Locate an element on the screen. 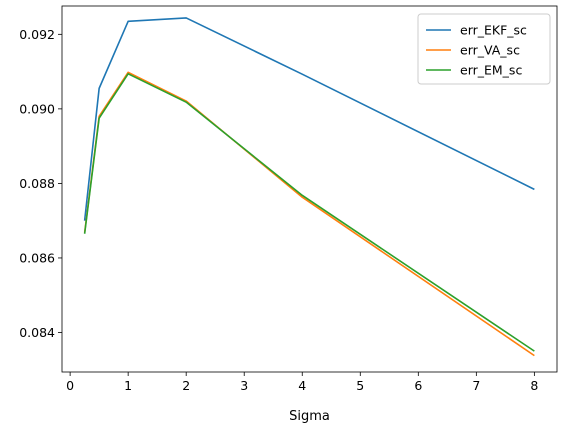 The height and width of the screenshot is (432, 565). y-tick-label: 0.090 is located at coordinates (37, 108).